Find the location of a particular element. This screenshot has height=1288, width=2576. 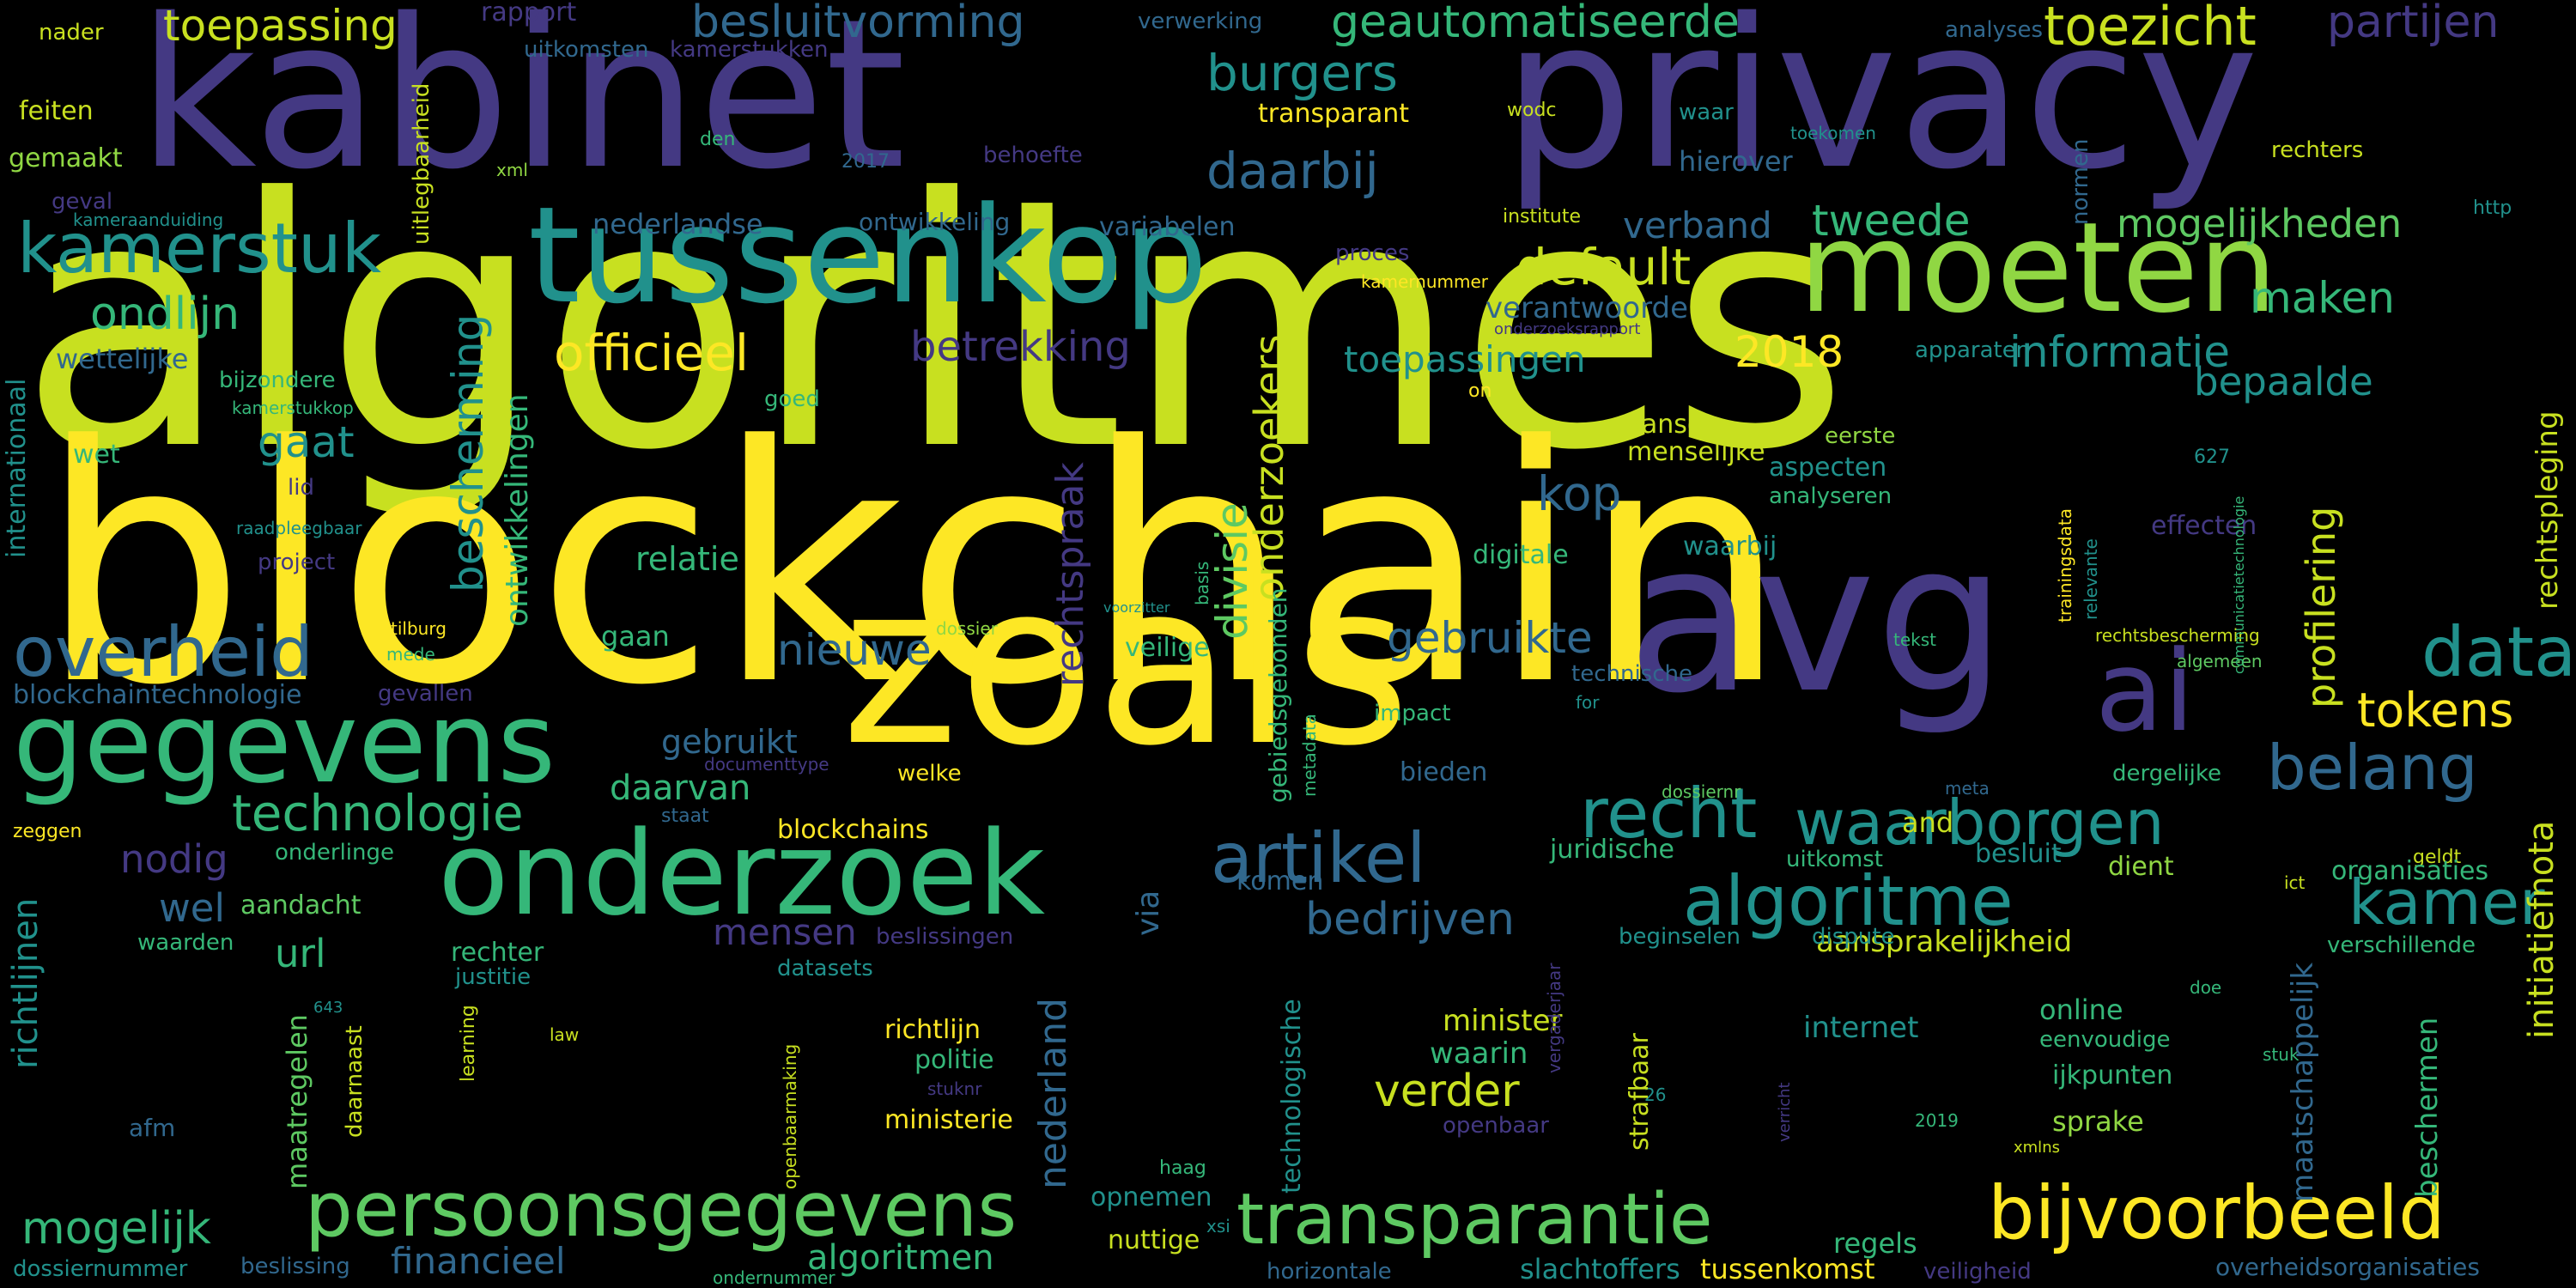

word-kamerstuk: kamerstuk is located at coordinates (199, 249).